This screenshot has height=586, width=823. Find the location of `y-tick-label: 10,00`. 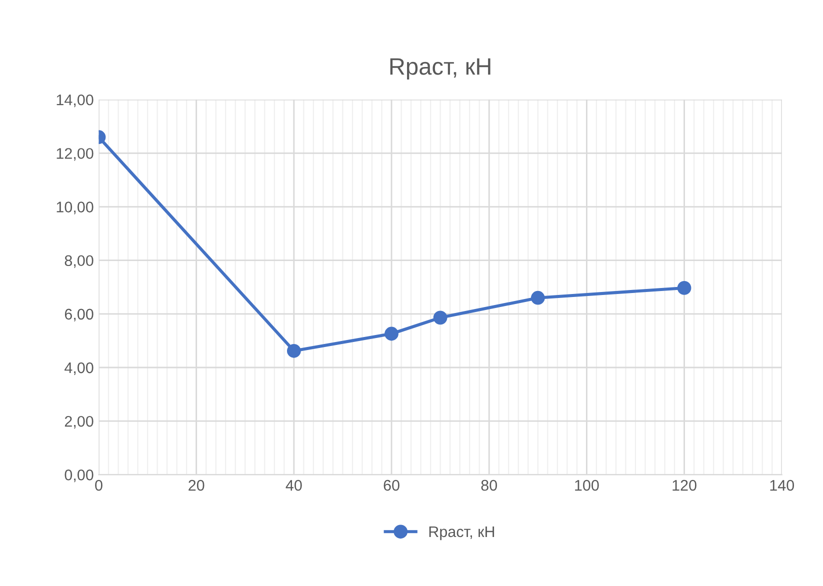

y-tick-label: 10,00 is located at coordinates (75, 208).